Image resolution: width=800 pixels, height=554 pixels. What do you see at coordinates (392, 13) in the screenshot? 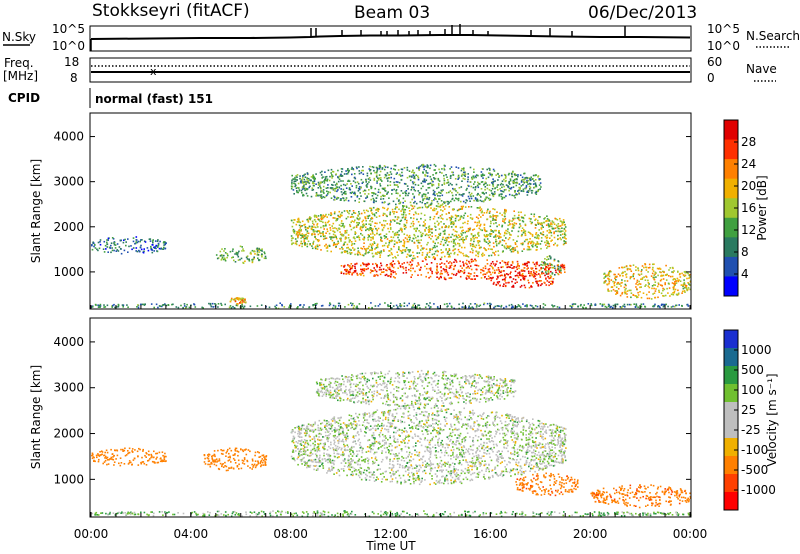
I see `beam-title: Beam 03` at bounding box center [392, 13].